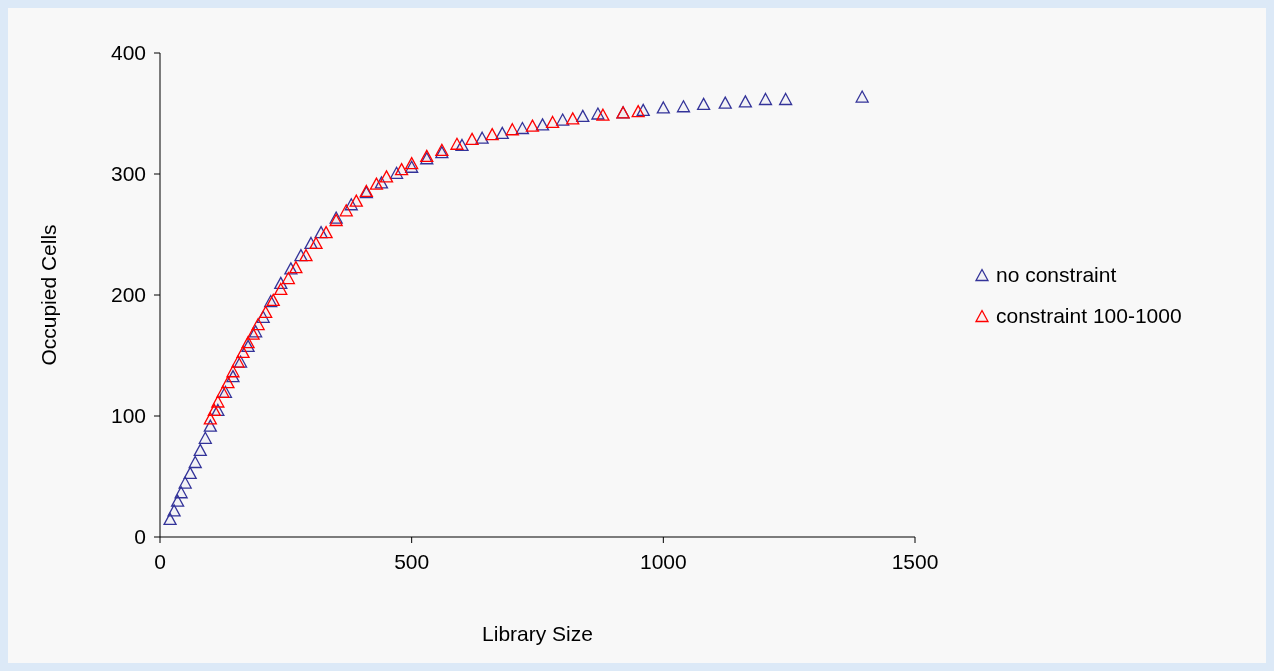 The width and height of the screenshot is (1274, 671). What do you see at coordinates (128, 52) in the screenshot?
I see `y-tick-label: 400` at bounding box center [128, 52].